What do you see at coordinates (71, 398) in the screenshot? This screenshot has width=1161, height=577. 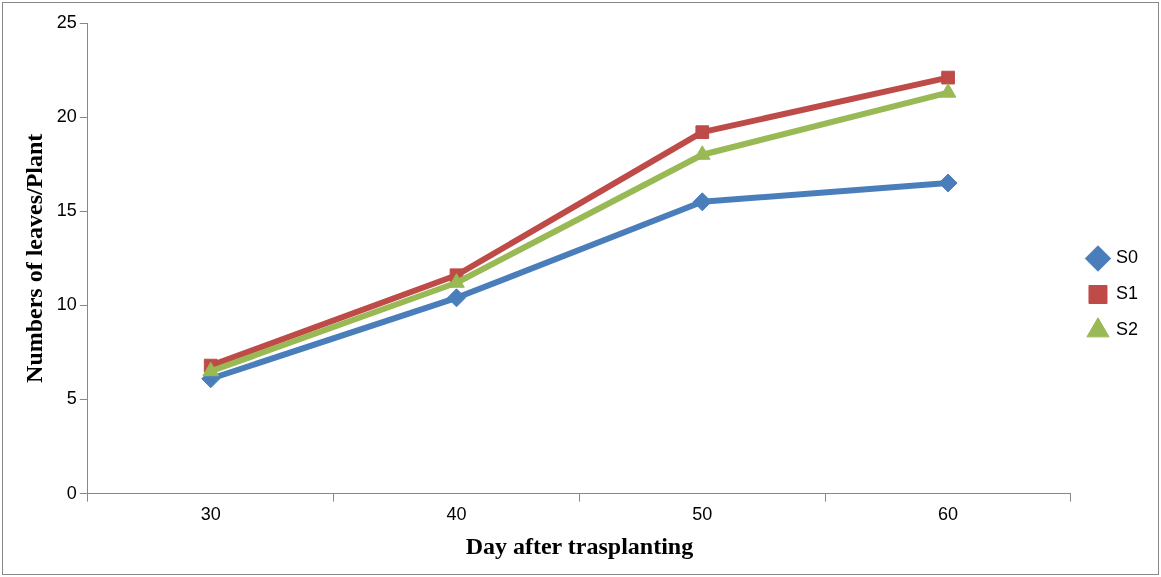 I see `y-tick-label: 5` at bounding box center [71, 398].